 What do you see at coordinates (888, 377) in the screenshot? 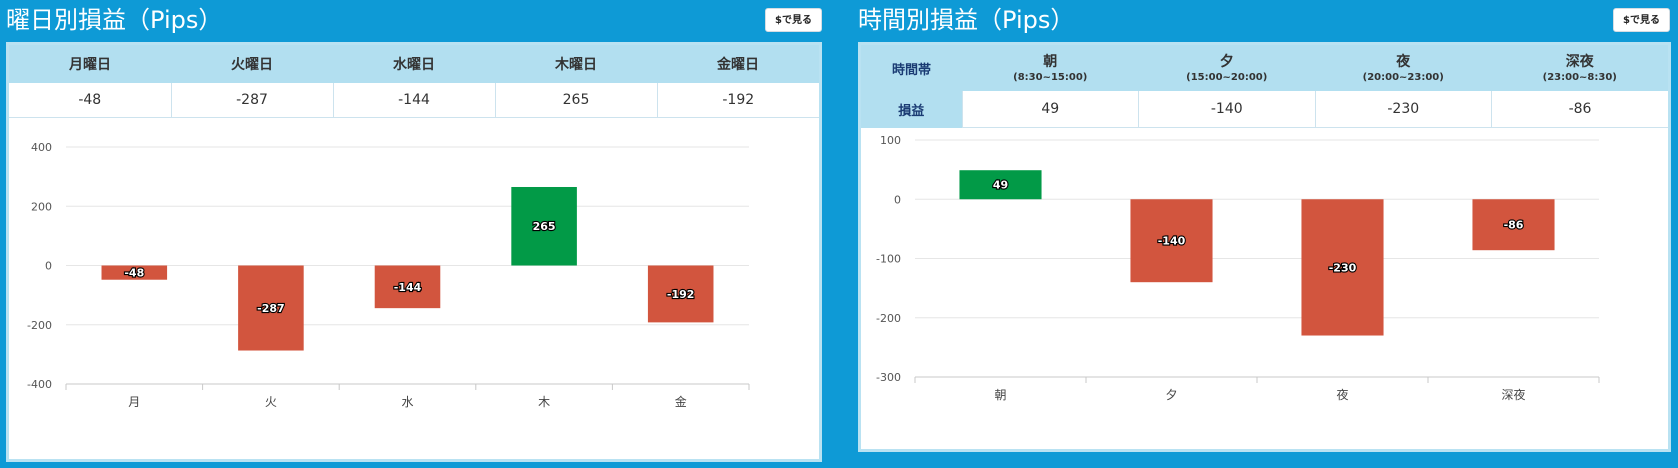
I see `time-y-tick-label: -300` at bounding box center [888, 377].